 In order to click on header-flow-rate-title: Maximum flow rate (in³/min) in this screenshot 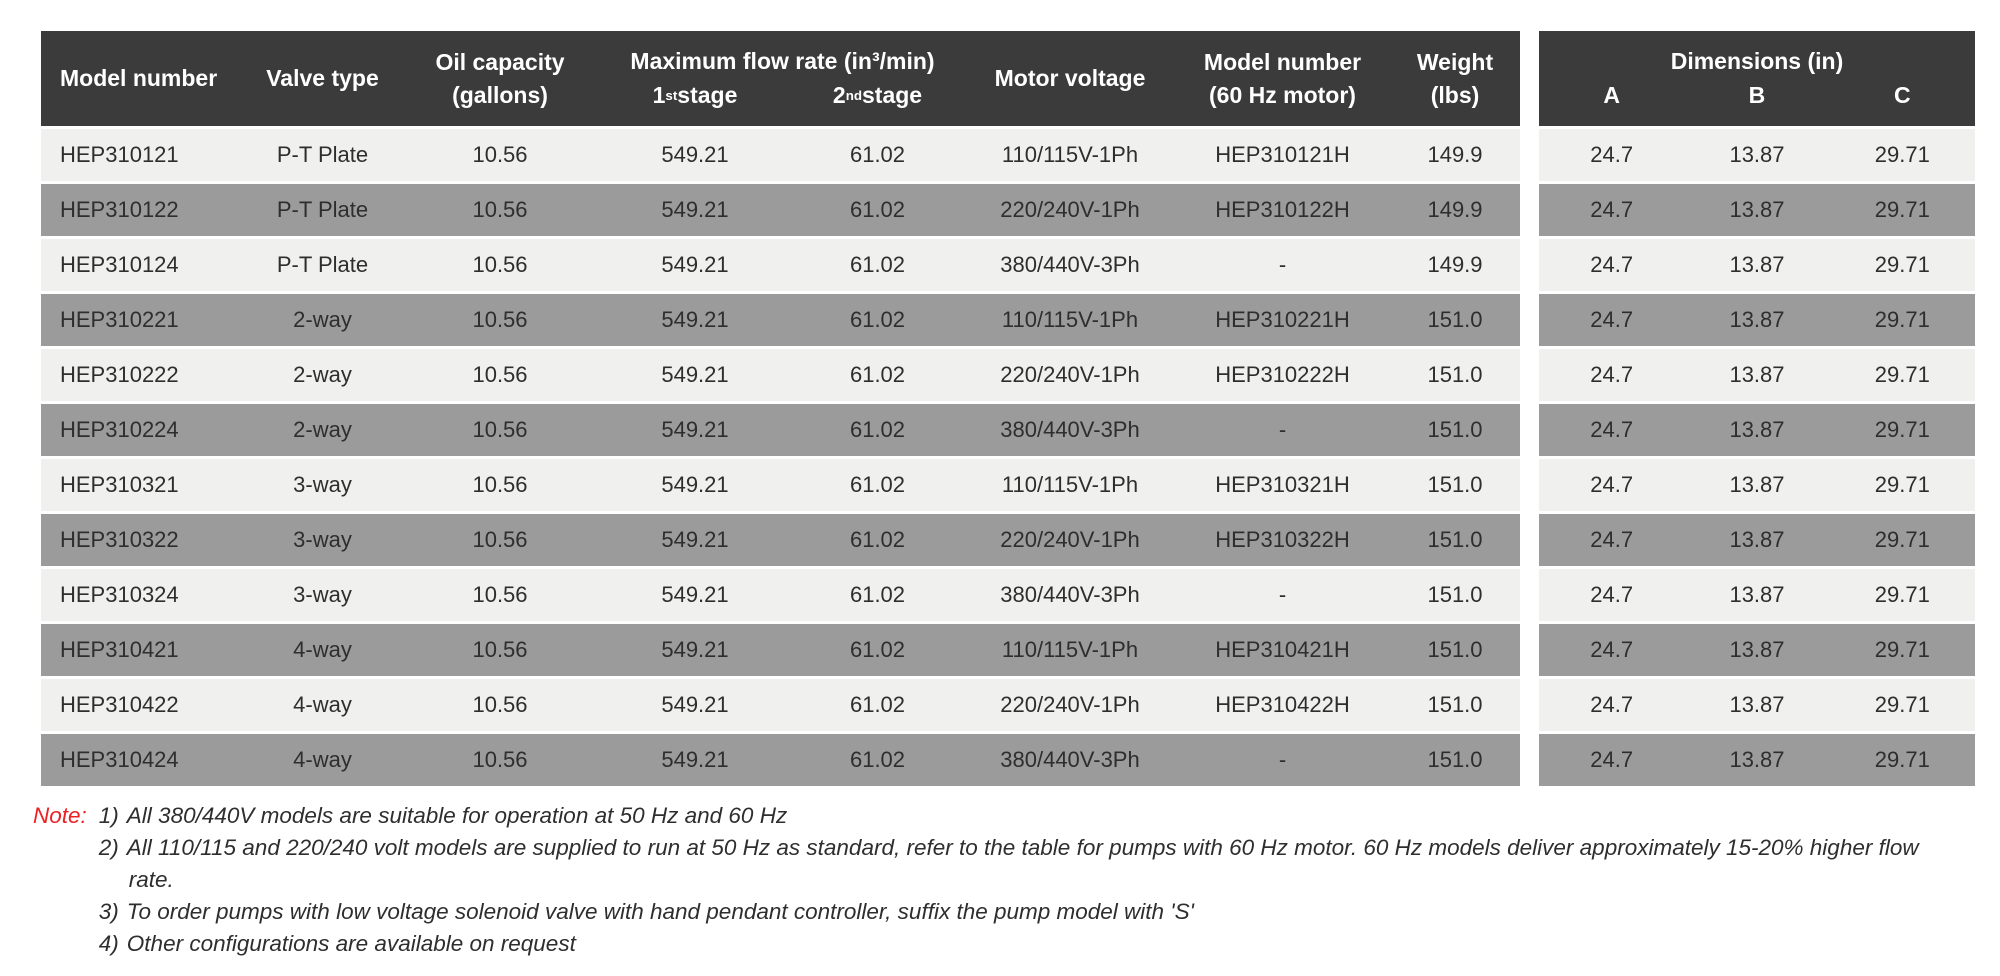, I will do `click(782, 61)`.